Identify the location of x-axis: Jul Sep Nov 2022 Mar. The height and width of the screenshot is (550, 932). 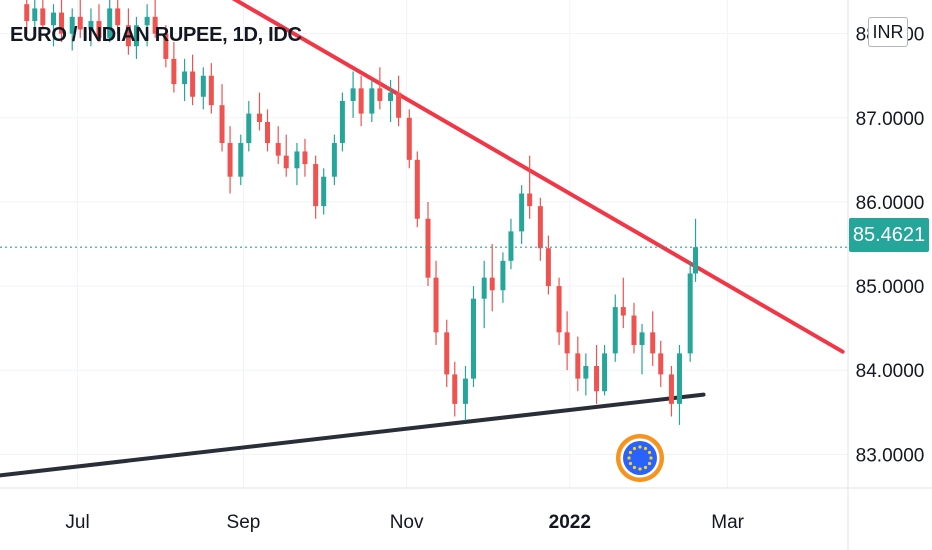
(404, 522).